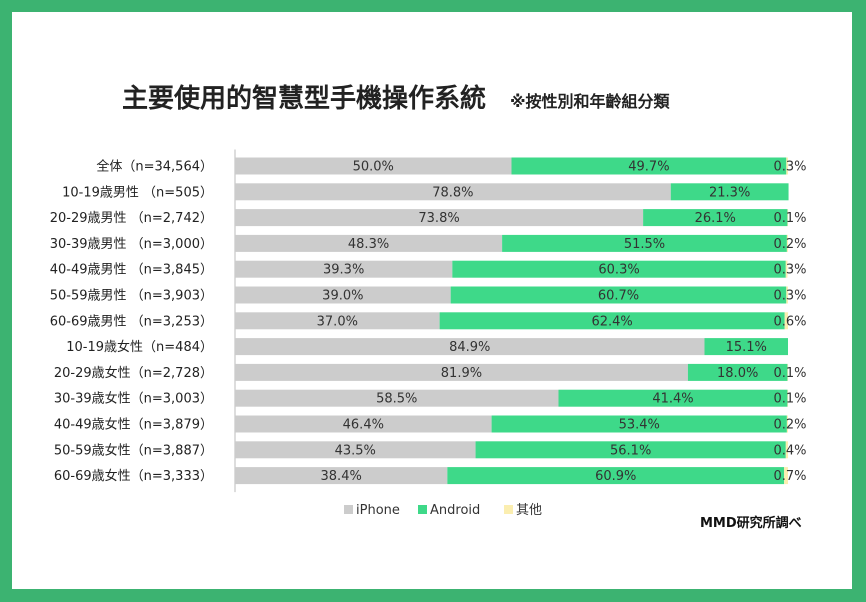 Image resolution: width=866 pixels, height=602 pixels. I want to click on category-label: 50-59歳男性 （n=3,903）, so click(131, 296).